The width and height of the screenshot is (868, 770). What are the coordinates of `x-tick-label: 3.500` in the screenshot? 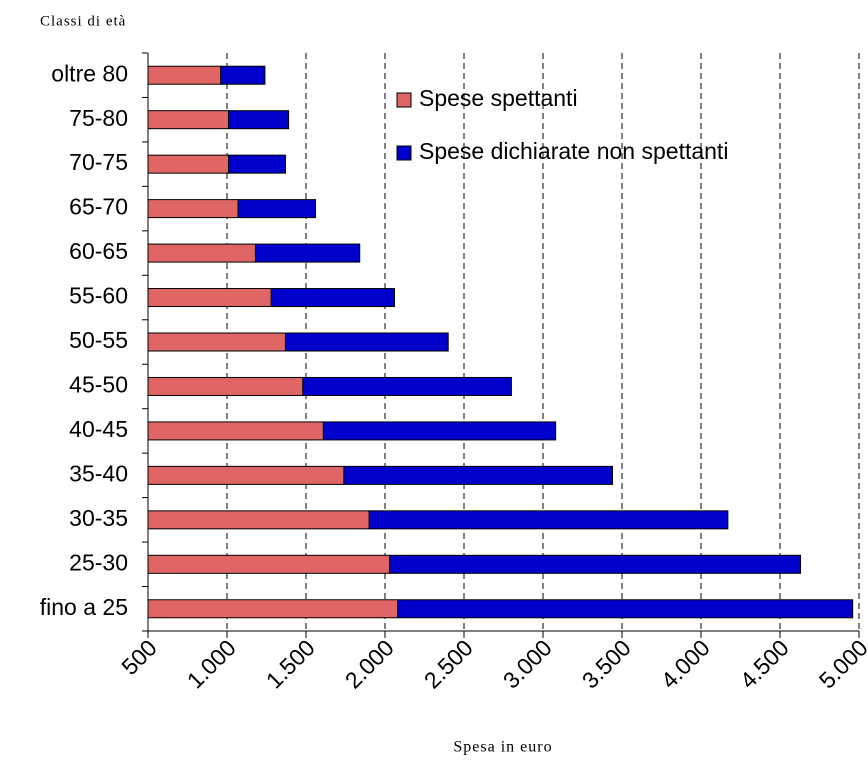 It's located at (606, 663).